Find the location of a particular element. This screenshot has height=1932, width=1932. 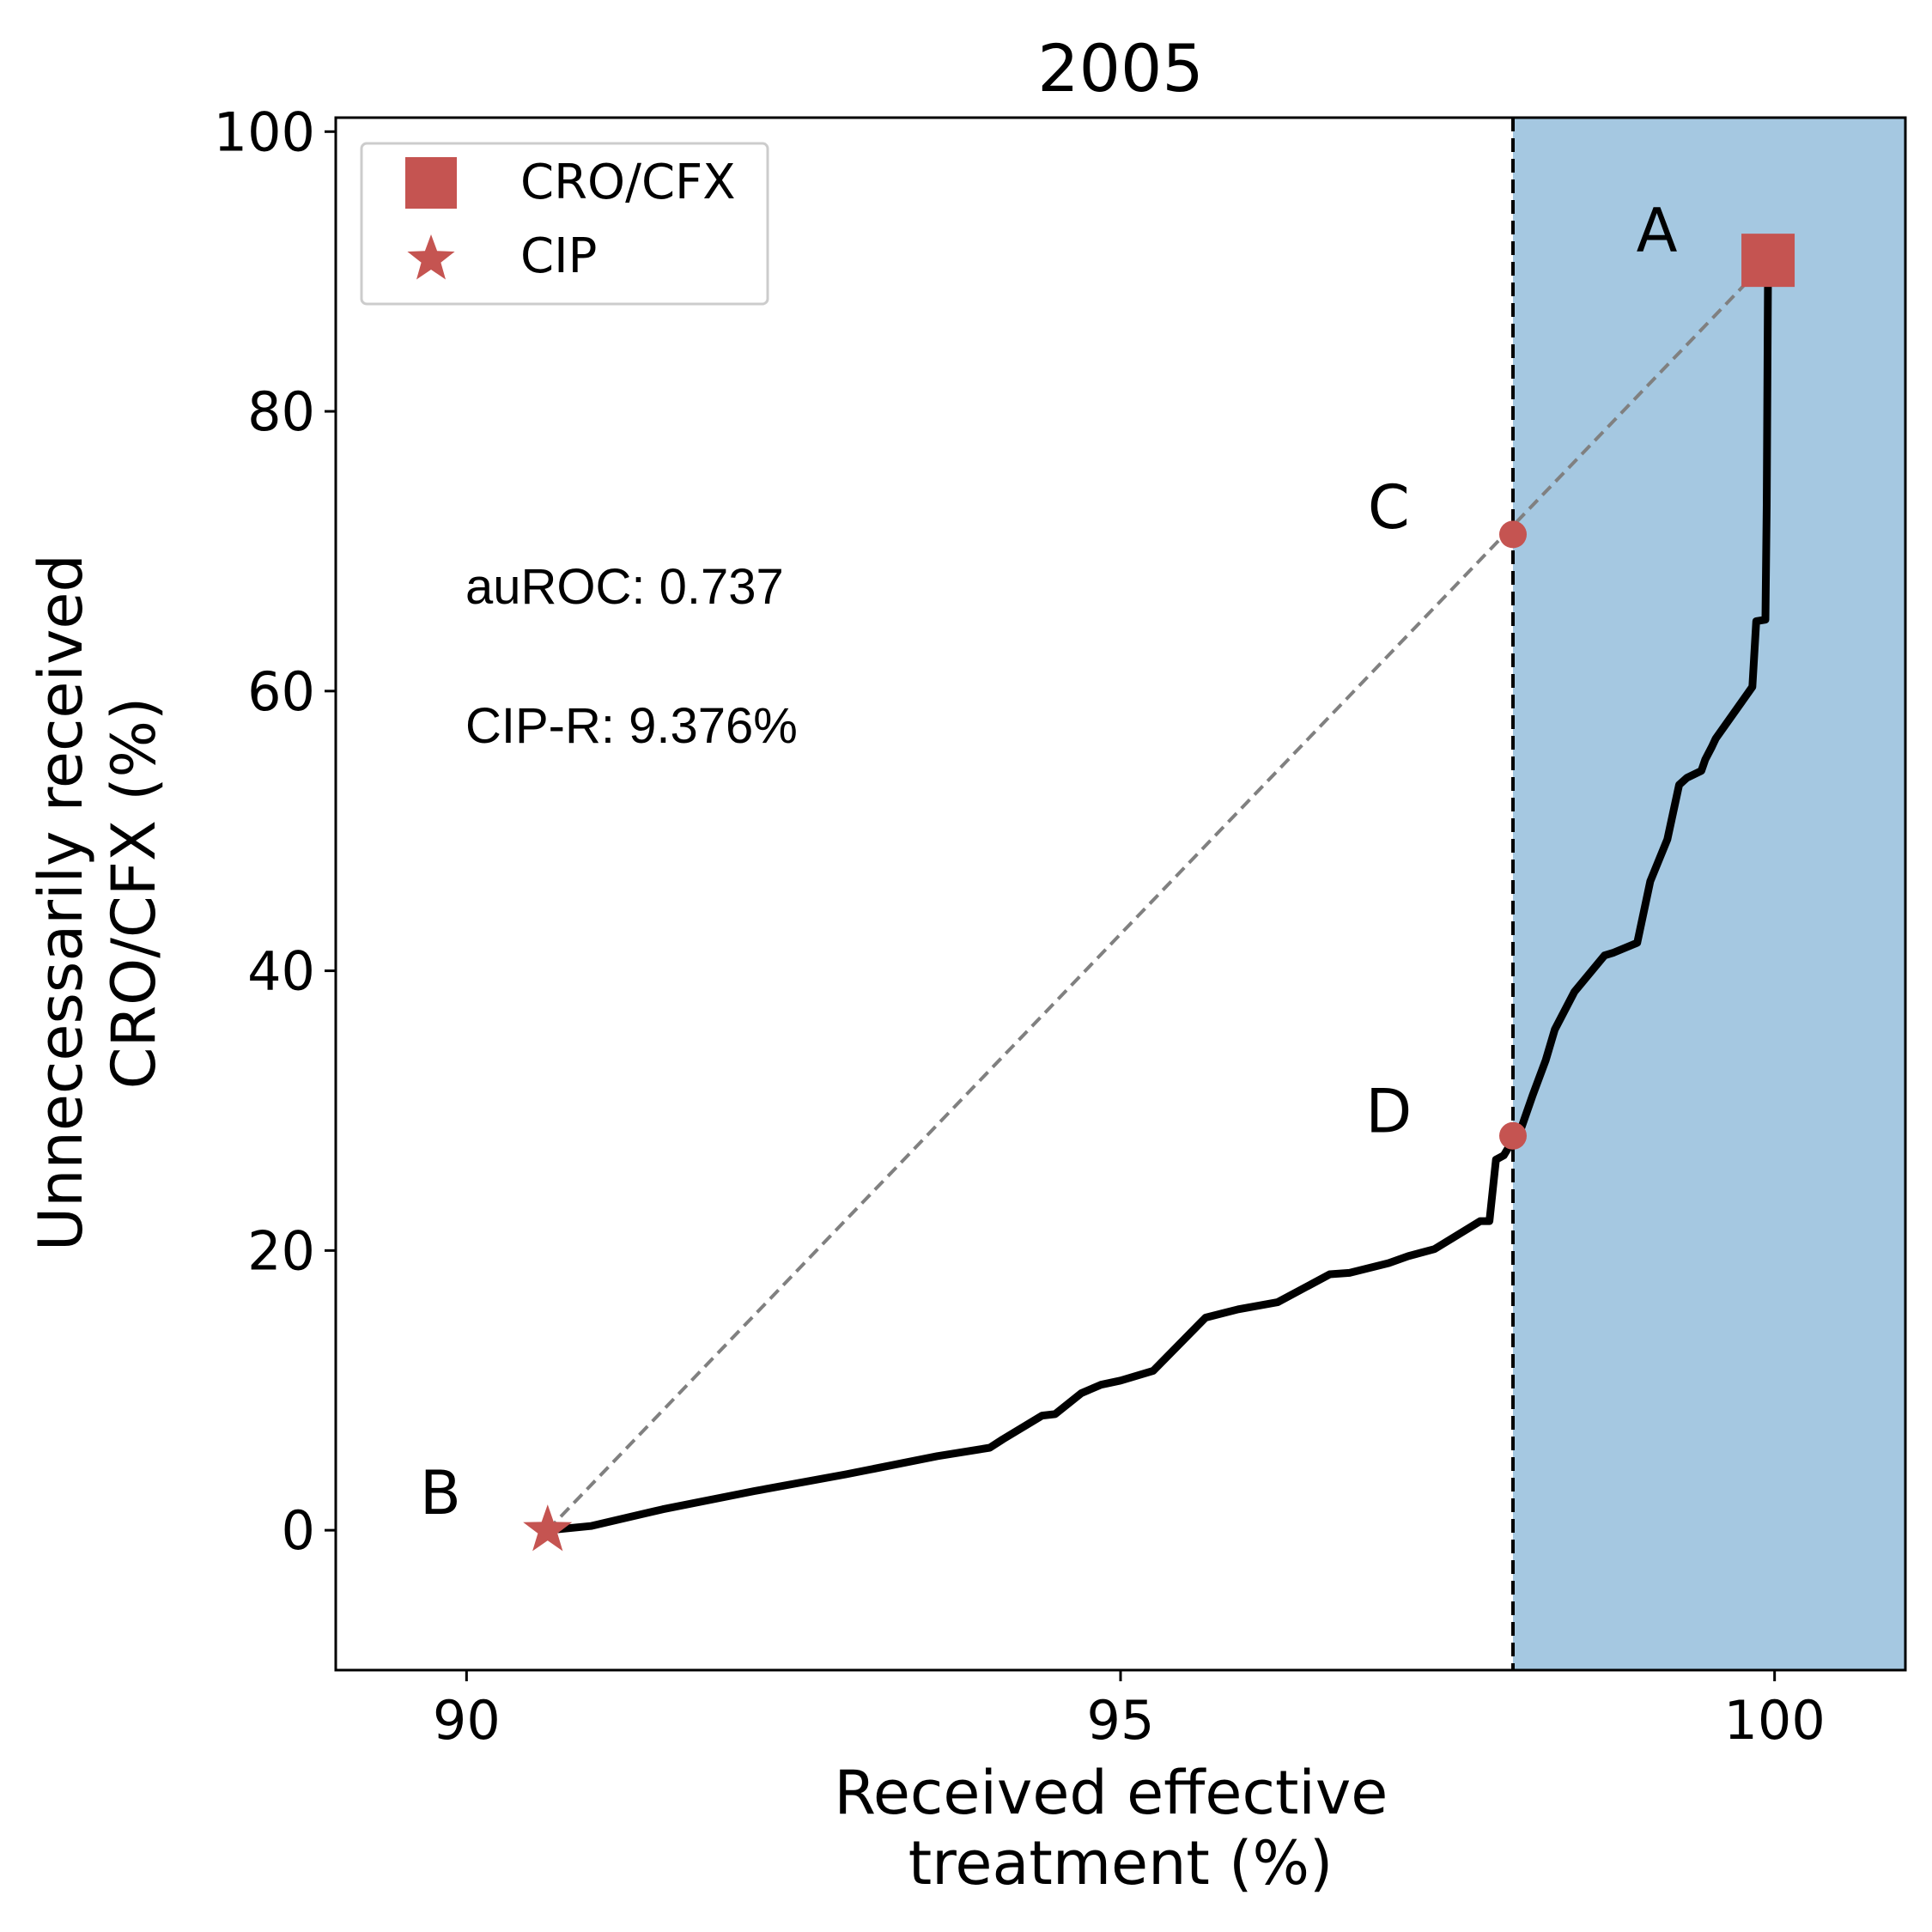

y-tick-label: 40 is located at coordinates (281, 972).